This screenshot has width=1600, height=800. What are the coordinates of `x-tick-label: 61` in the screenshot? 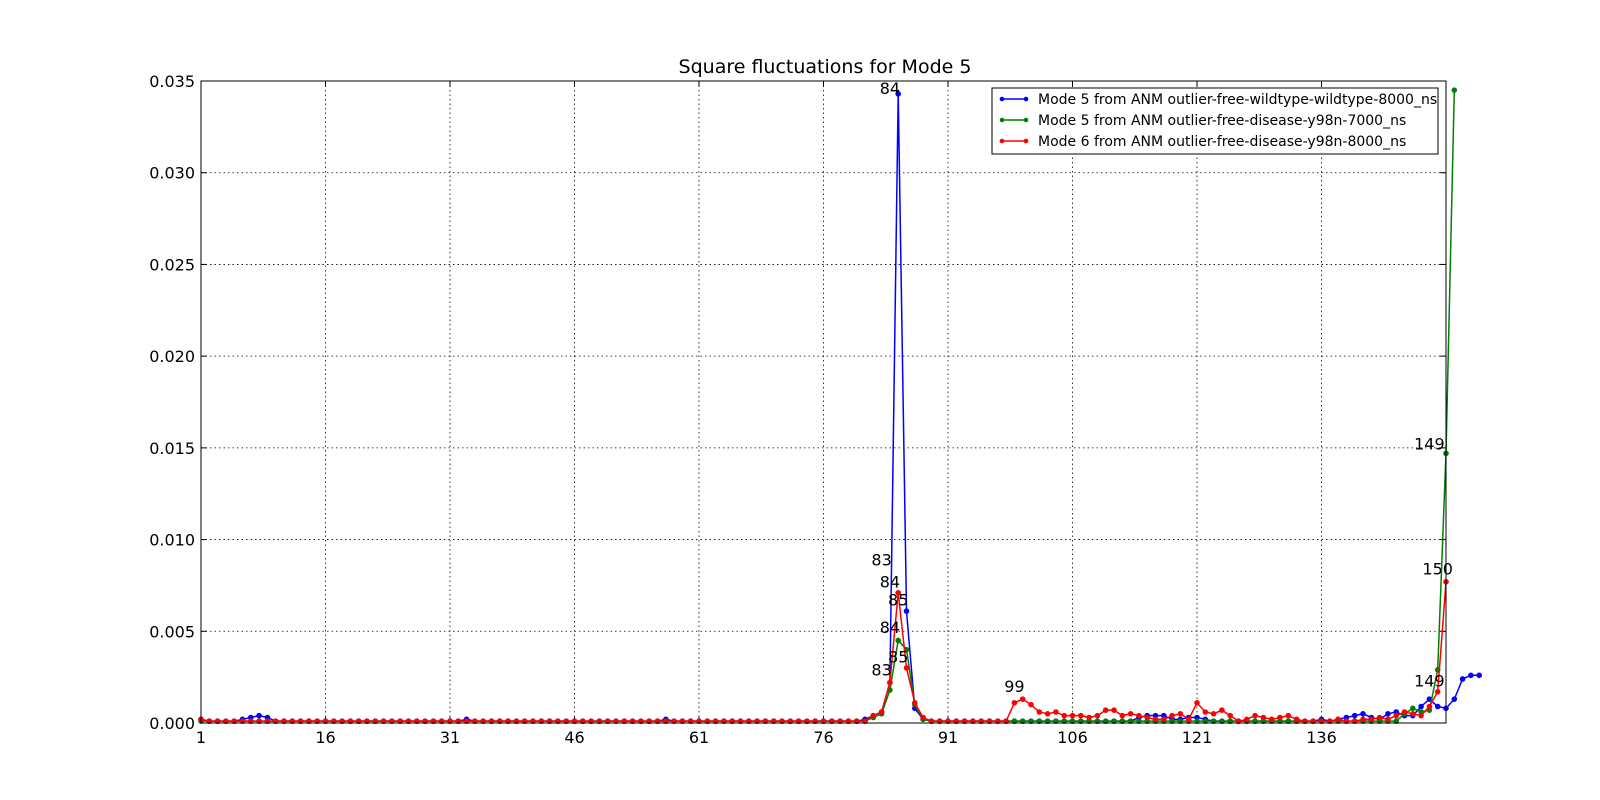 It's located at (699, 737).